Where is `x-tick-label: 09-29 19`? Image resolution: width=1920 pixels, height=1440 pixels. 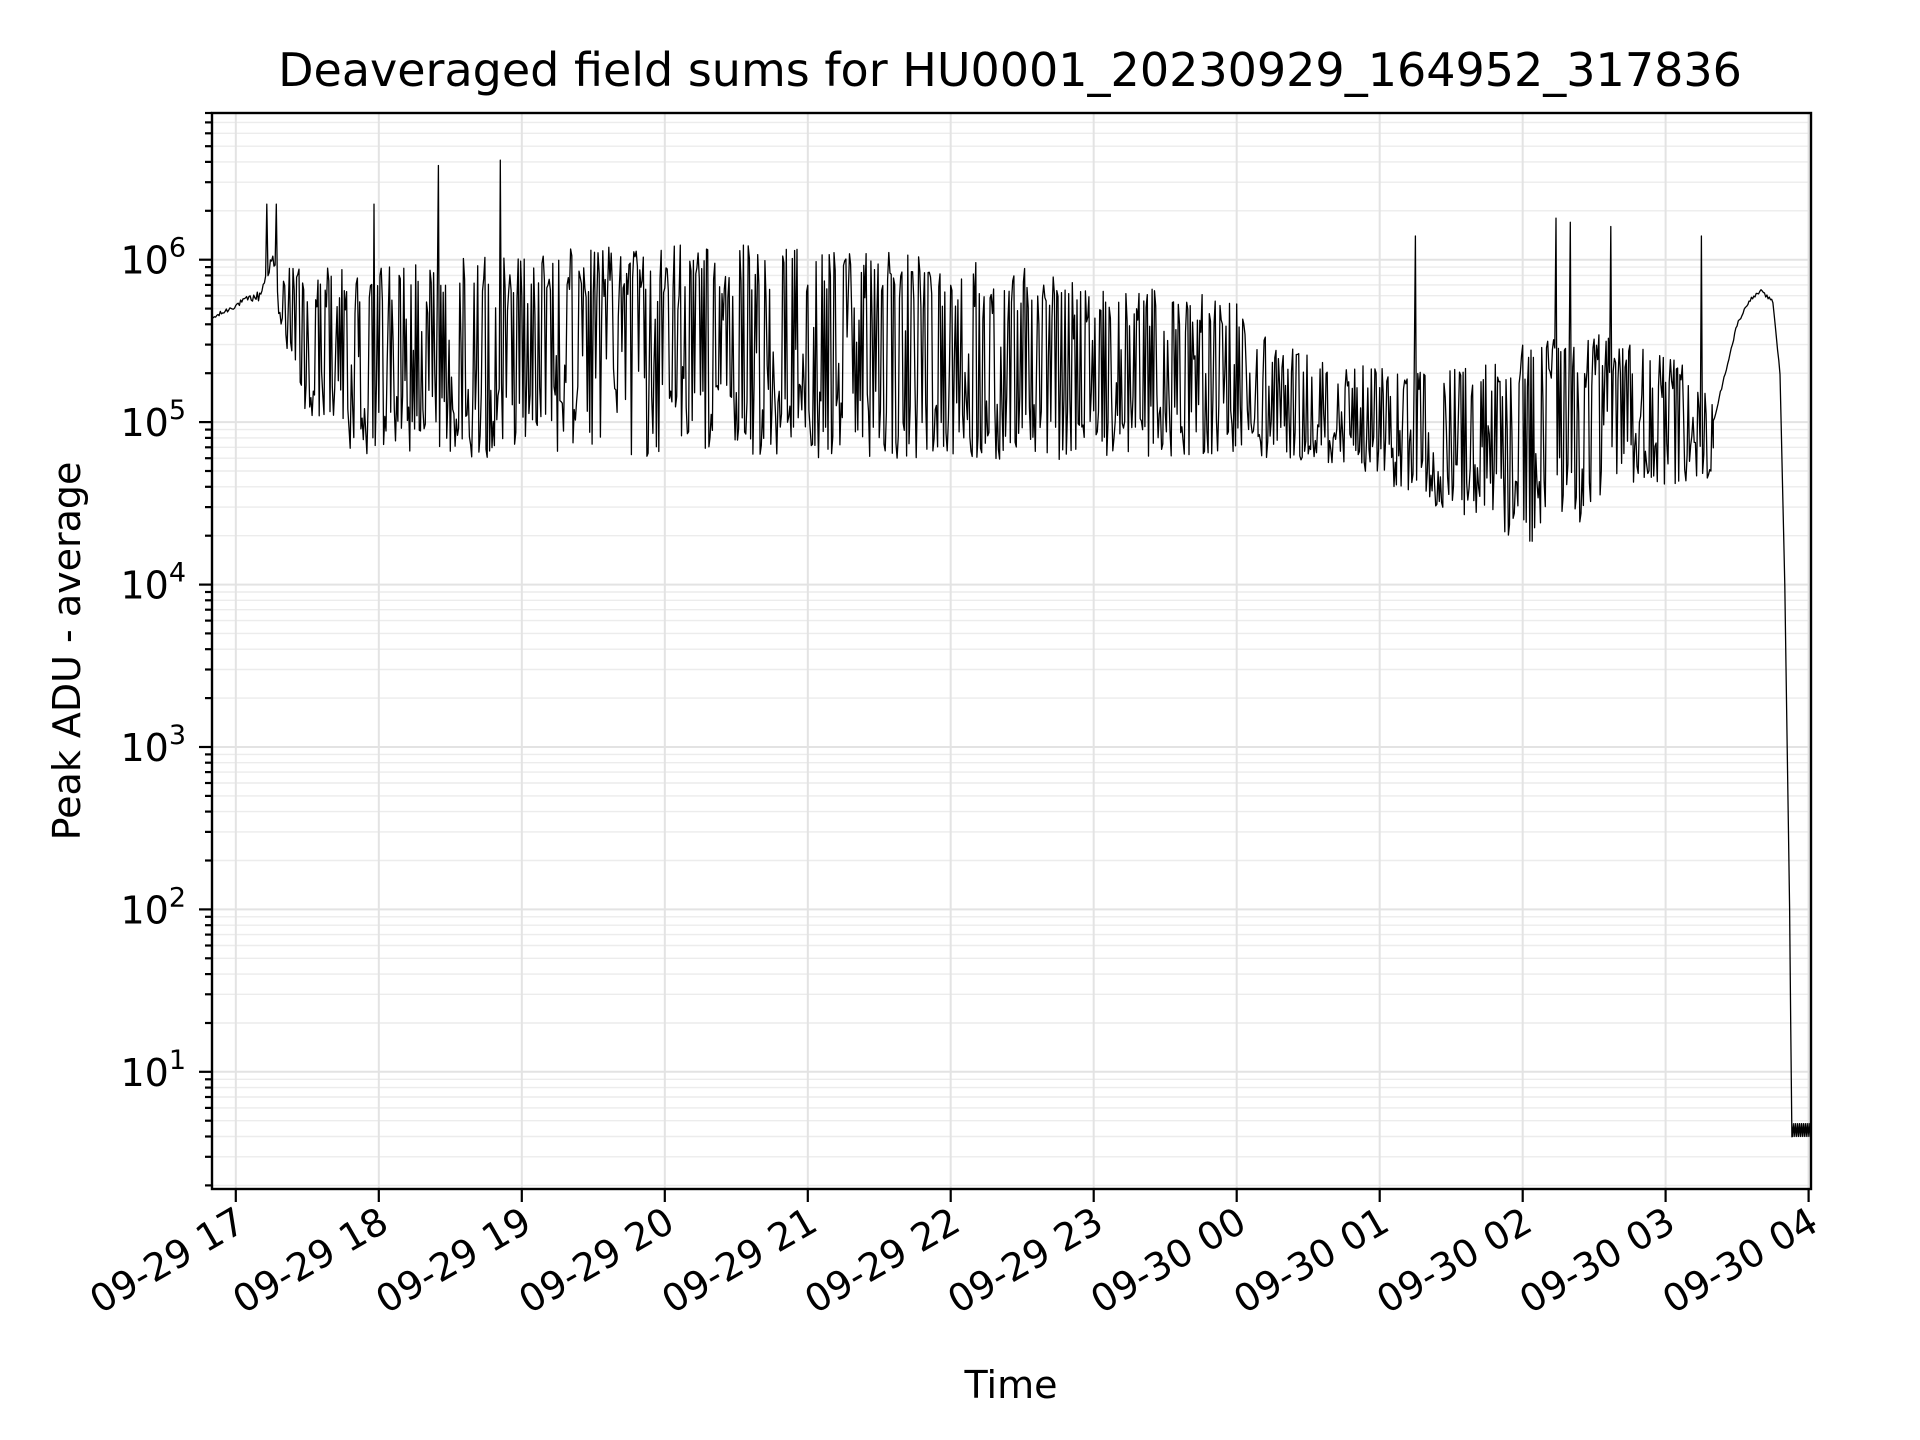
x-tick-label: 09-29 19 is located at coordinates (453, 1261).